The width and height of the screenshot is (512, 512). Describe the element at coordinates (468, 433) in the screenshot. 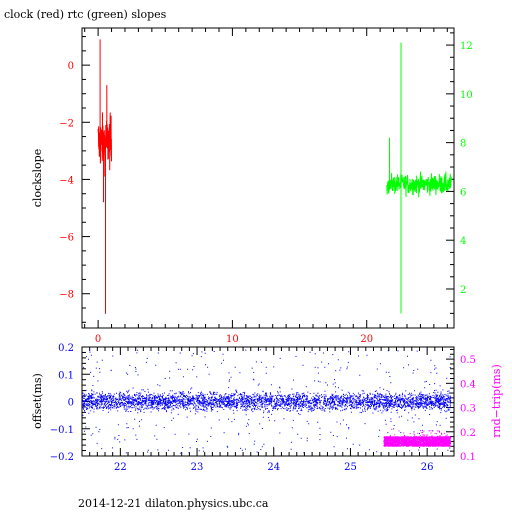

I see `y2-tick-label: 0.2` at that location.